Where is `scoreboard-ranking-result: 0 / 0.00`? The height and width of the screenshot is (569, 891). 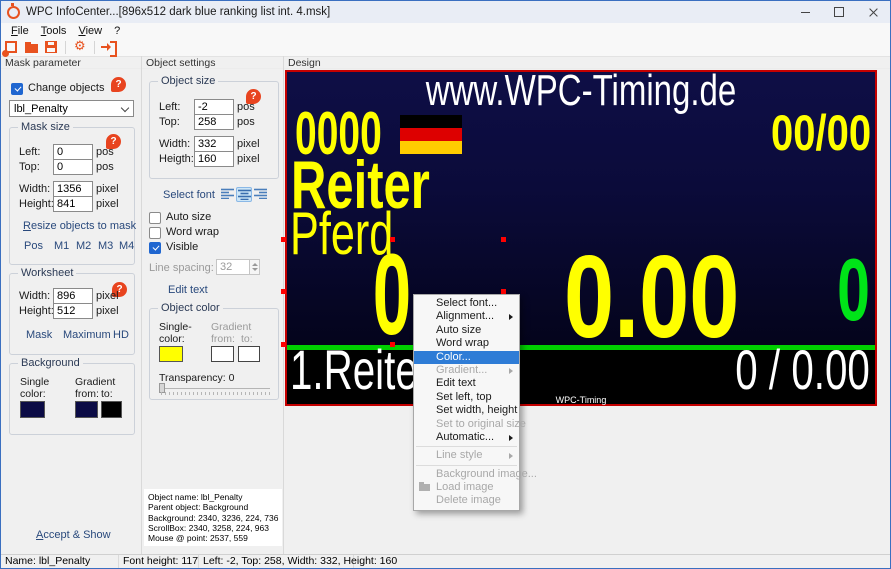
scoreboard-ranking-result: 0 / 0.00 is located at coordinates (802, 369).